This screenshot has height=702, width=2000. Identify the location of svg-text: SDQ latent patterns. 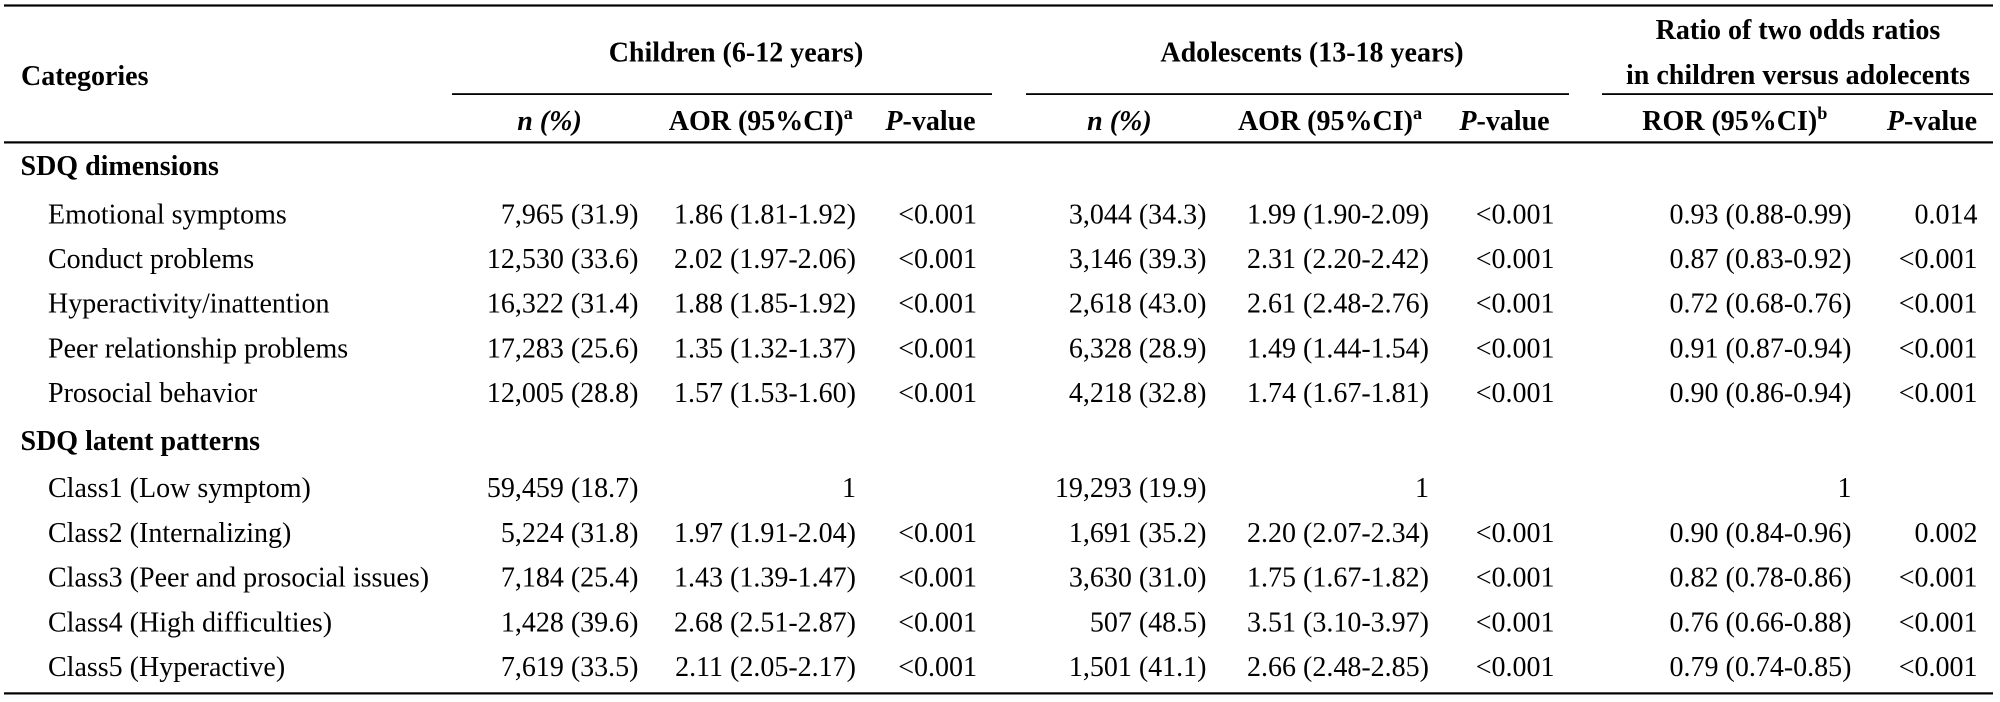
(141, 441).